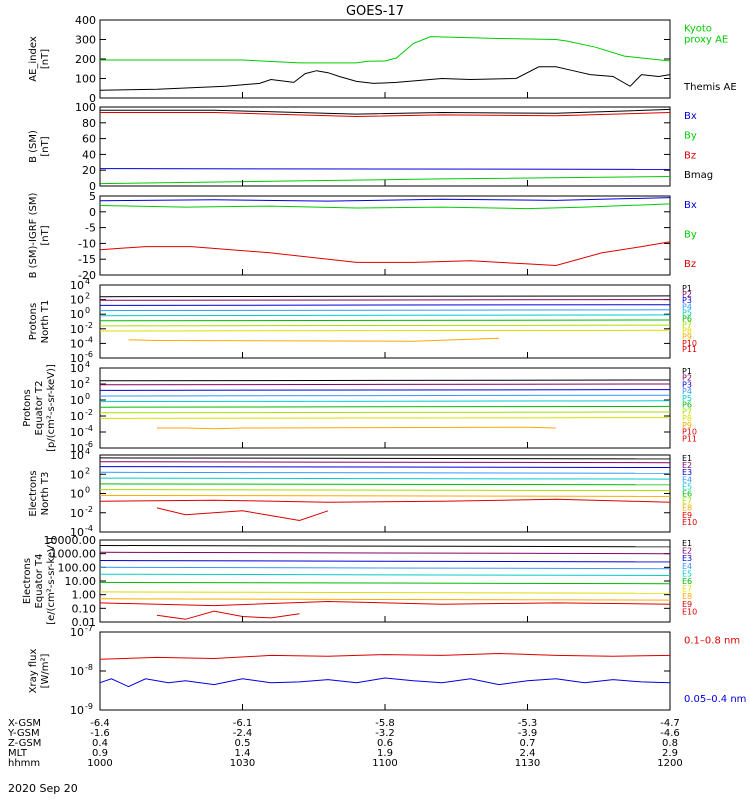 This screenshot has width=750, height=800. Describe the element at coordinates (687, 551) in the screenshot. I see `legend-label: E2` at that location.